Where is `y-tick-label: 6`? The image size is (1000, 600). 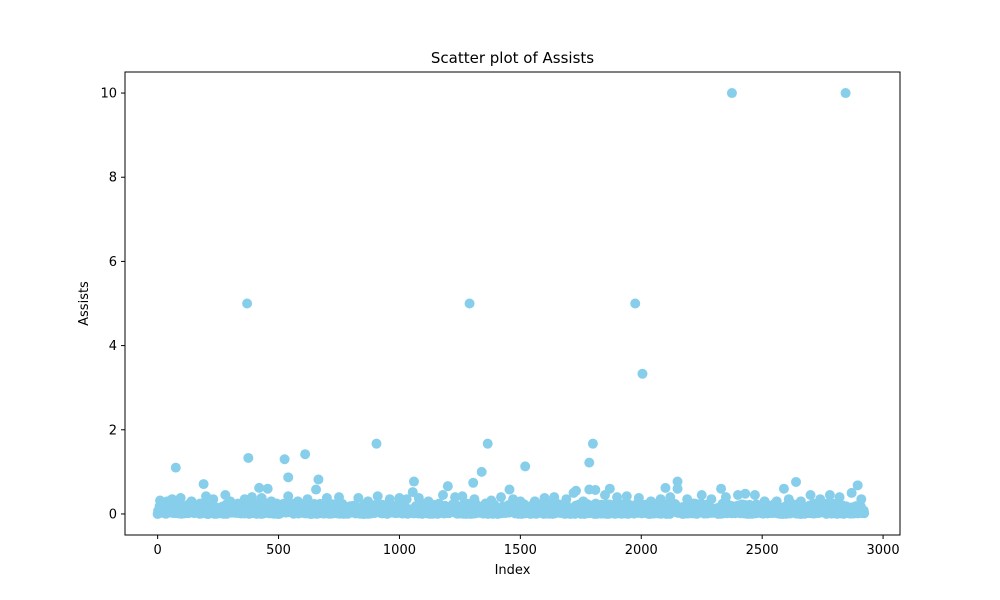 y-tick-label: 6 is located at coordinates (113, 262).